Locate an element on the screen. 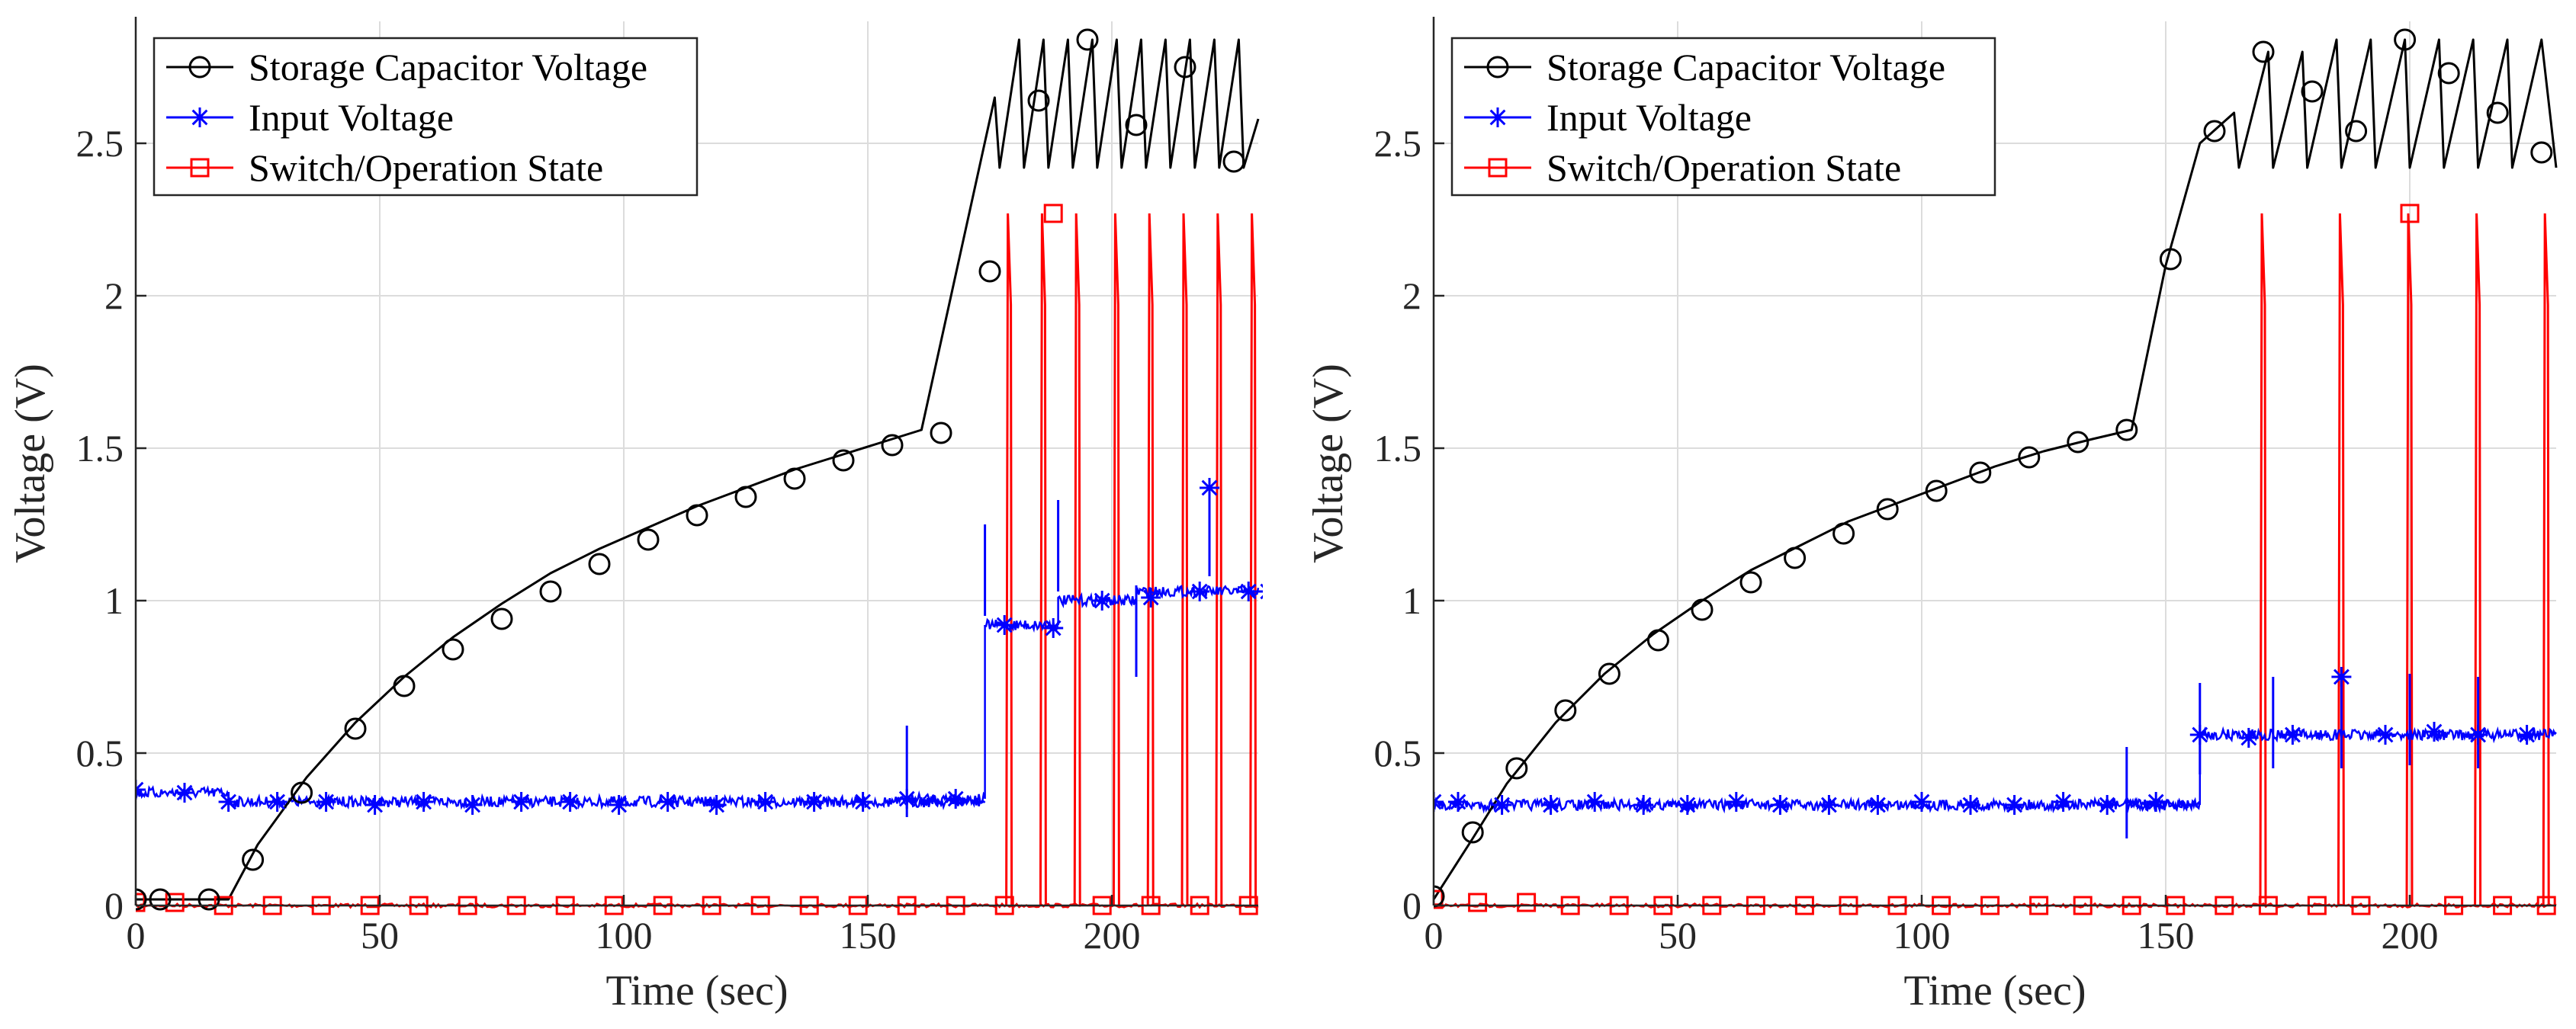 This screenshot has height=1029, width=2576. y-tick-label: 1 is located at coordinates (1411, 600).